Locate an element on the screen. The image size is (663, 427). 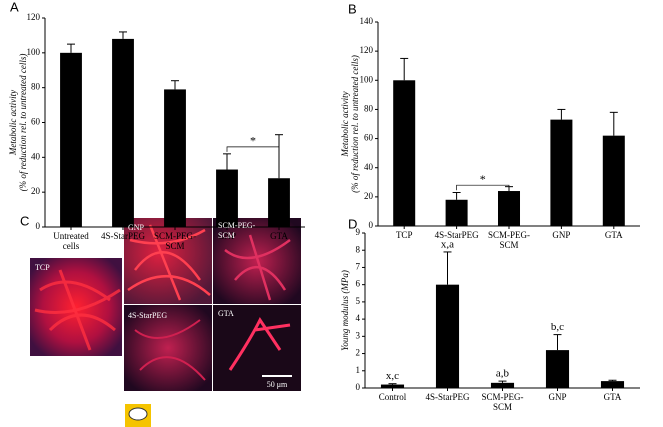
panel-label: B is located at coordinates (352, 8).